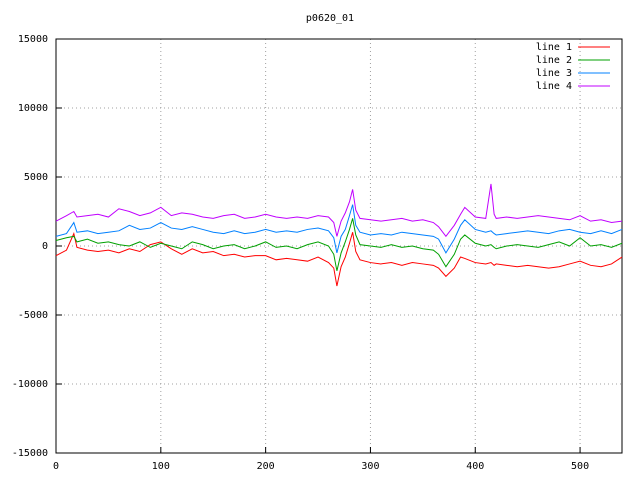  Describe the element at coordinates (30, 384) in the screenshot. I see `y-tick-label: -10000` at that location.